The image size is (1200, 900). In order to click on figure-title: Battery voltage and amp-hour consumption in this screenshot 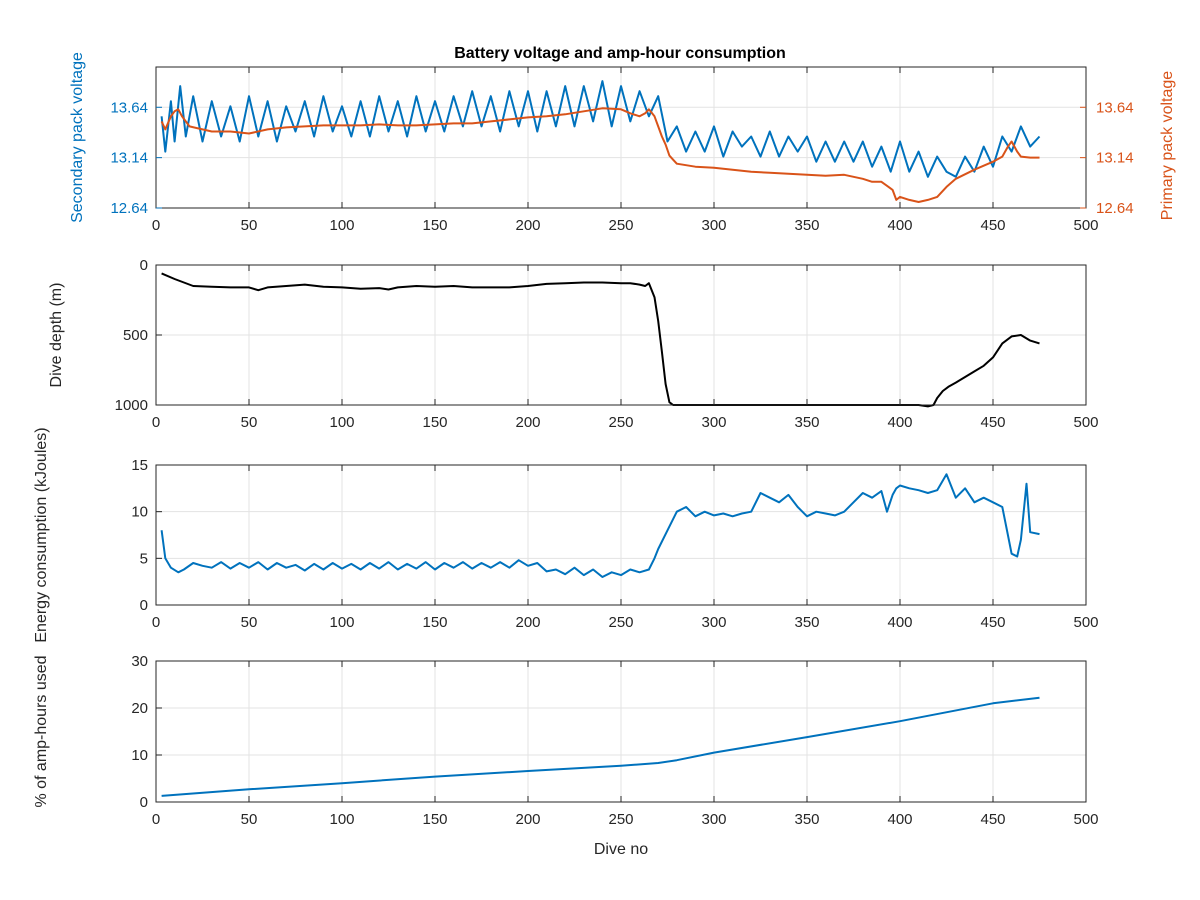, I will do `click(620, 53)`.